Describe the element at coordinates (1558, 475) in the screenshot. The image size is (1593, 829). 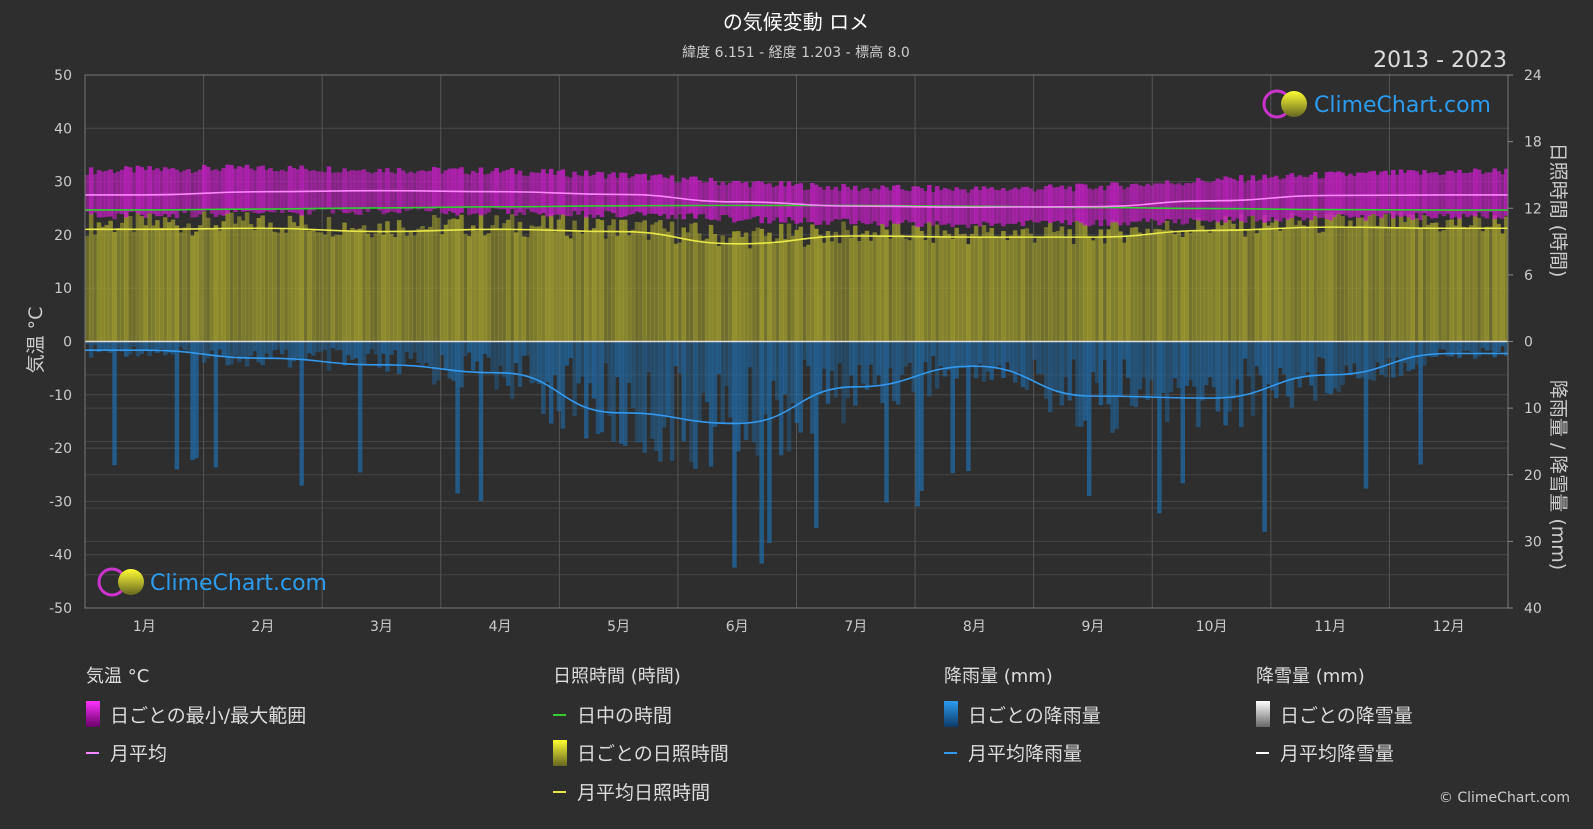
I see `right-axis-precip-label: 降雨量 / 降雪量 (mm)` at that location.